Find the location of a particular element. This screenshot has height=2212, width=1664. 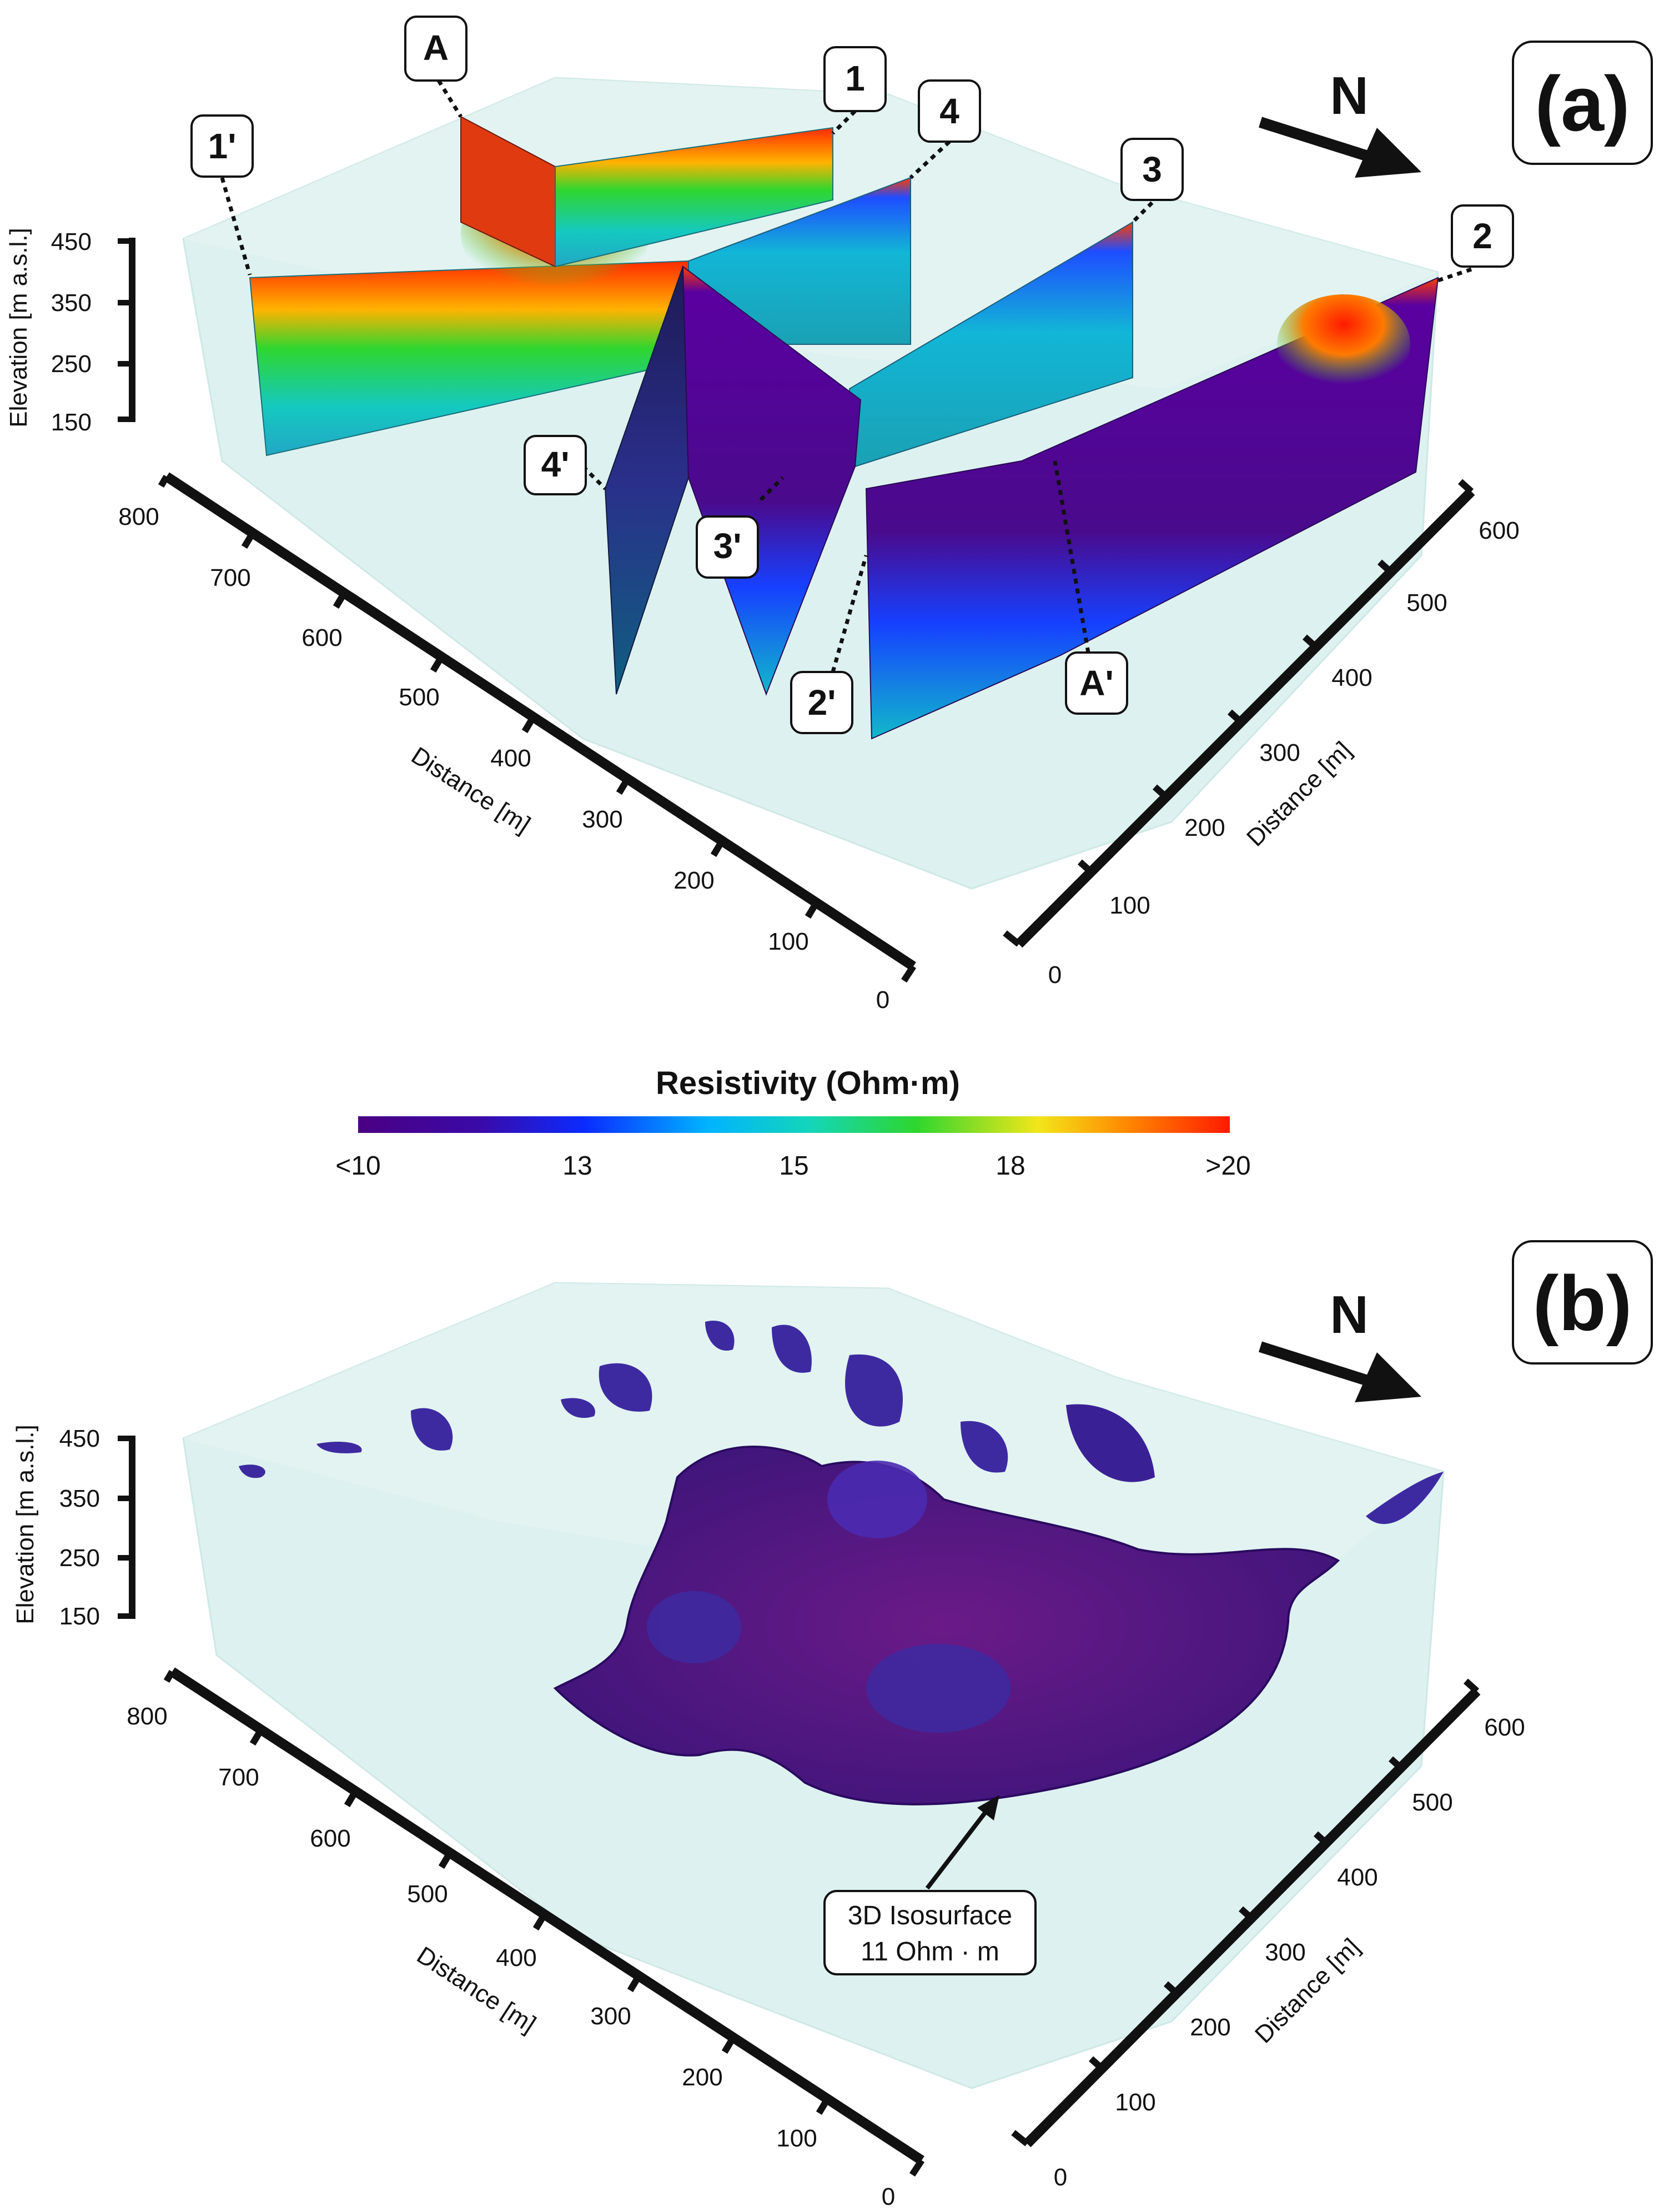

panel-label-text: (b) is located at coordinates (1582, 1303).